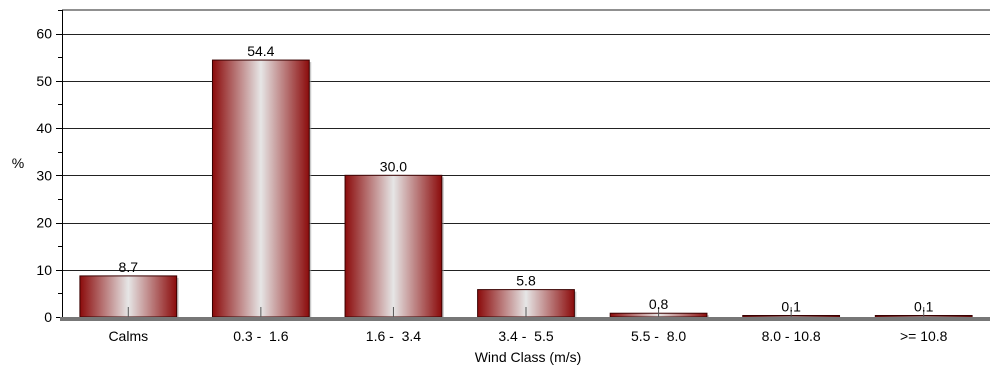  I want to click on x-tick-label: Calms, so click(128, 336).